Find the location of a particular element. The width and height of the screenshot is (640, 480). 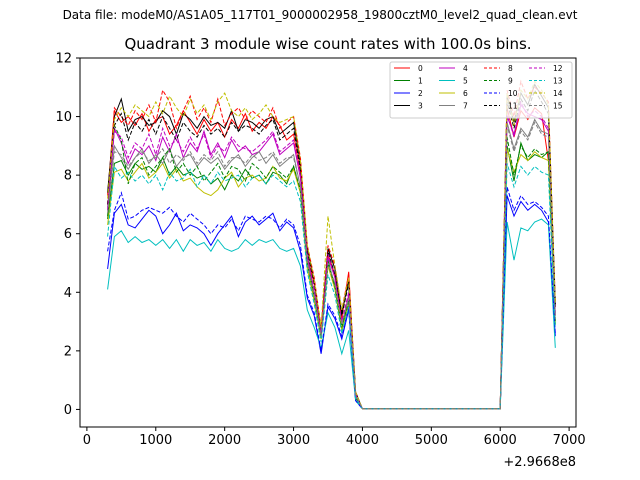

x-axis: 0 1000 2000 3000 4000 5000 6000 7000 is located at coordinates (334, 437).